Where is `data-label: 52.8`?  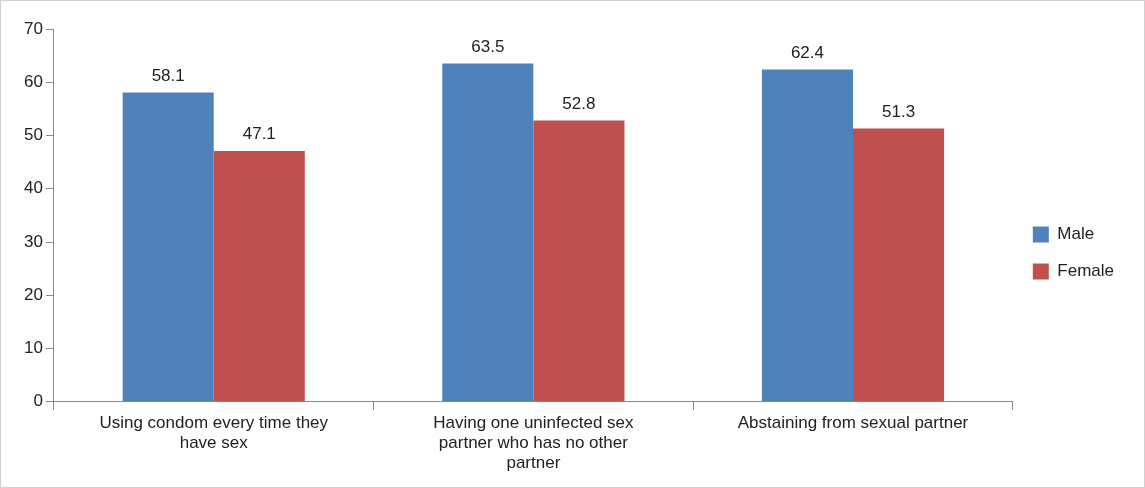 data-label: 52.8 is located at coordinates (579, 103).